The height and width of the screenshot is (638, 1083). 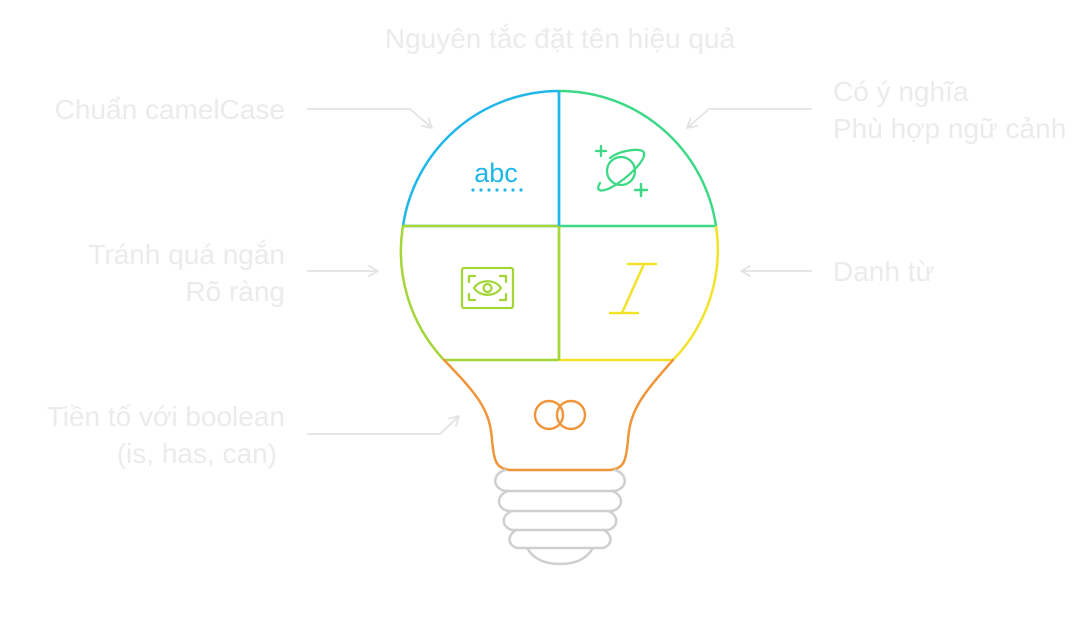 I want to click on segment-meaning, so click(x=638, y=158).